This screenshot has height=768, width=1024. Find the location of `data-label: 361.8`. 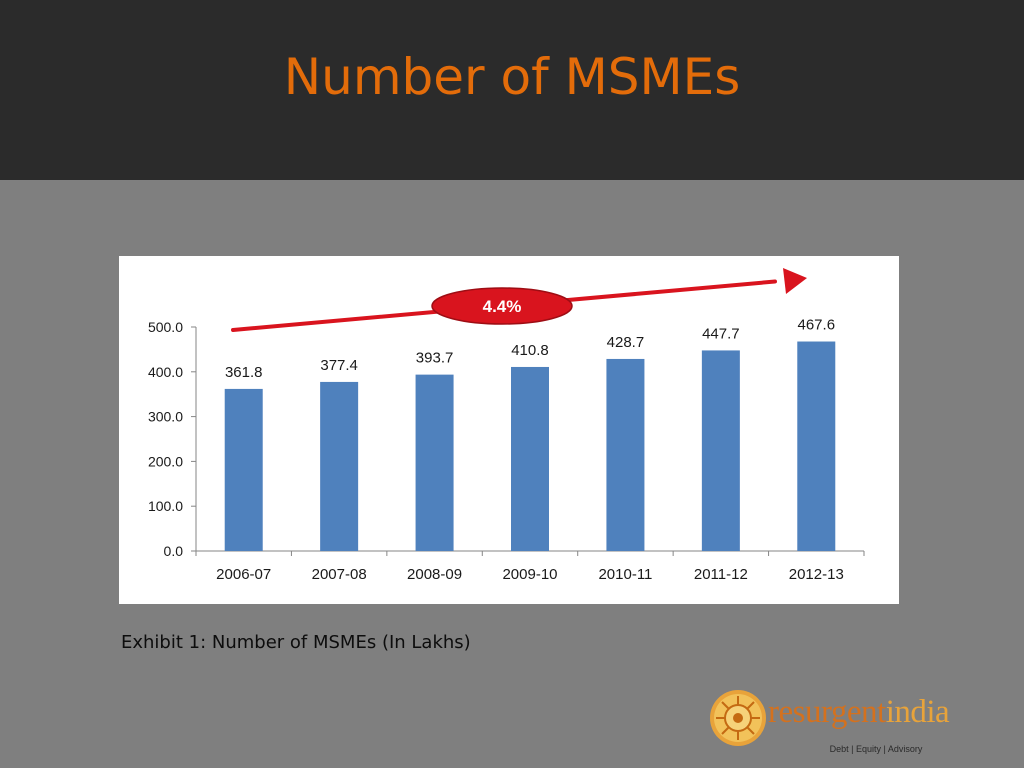

data-label: 361.8 is located at coordinates (244, 372).